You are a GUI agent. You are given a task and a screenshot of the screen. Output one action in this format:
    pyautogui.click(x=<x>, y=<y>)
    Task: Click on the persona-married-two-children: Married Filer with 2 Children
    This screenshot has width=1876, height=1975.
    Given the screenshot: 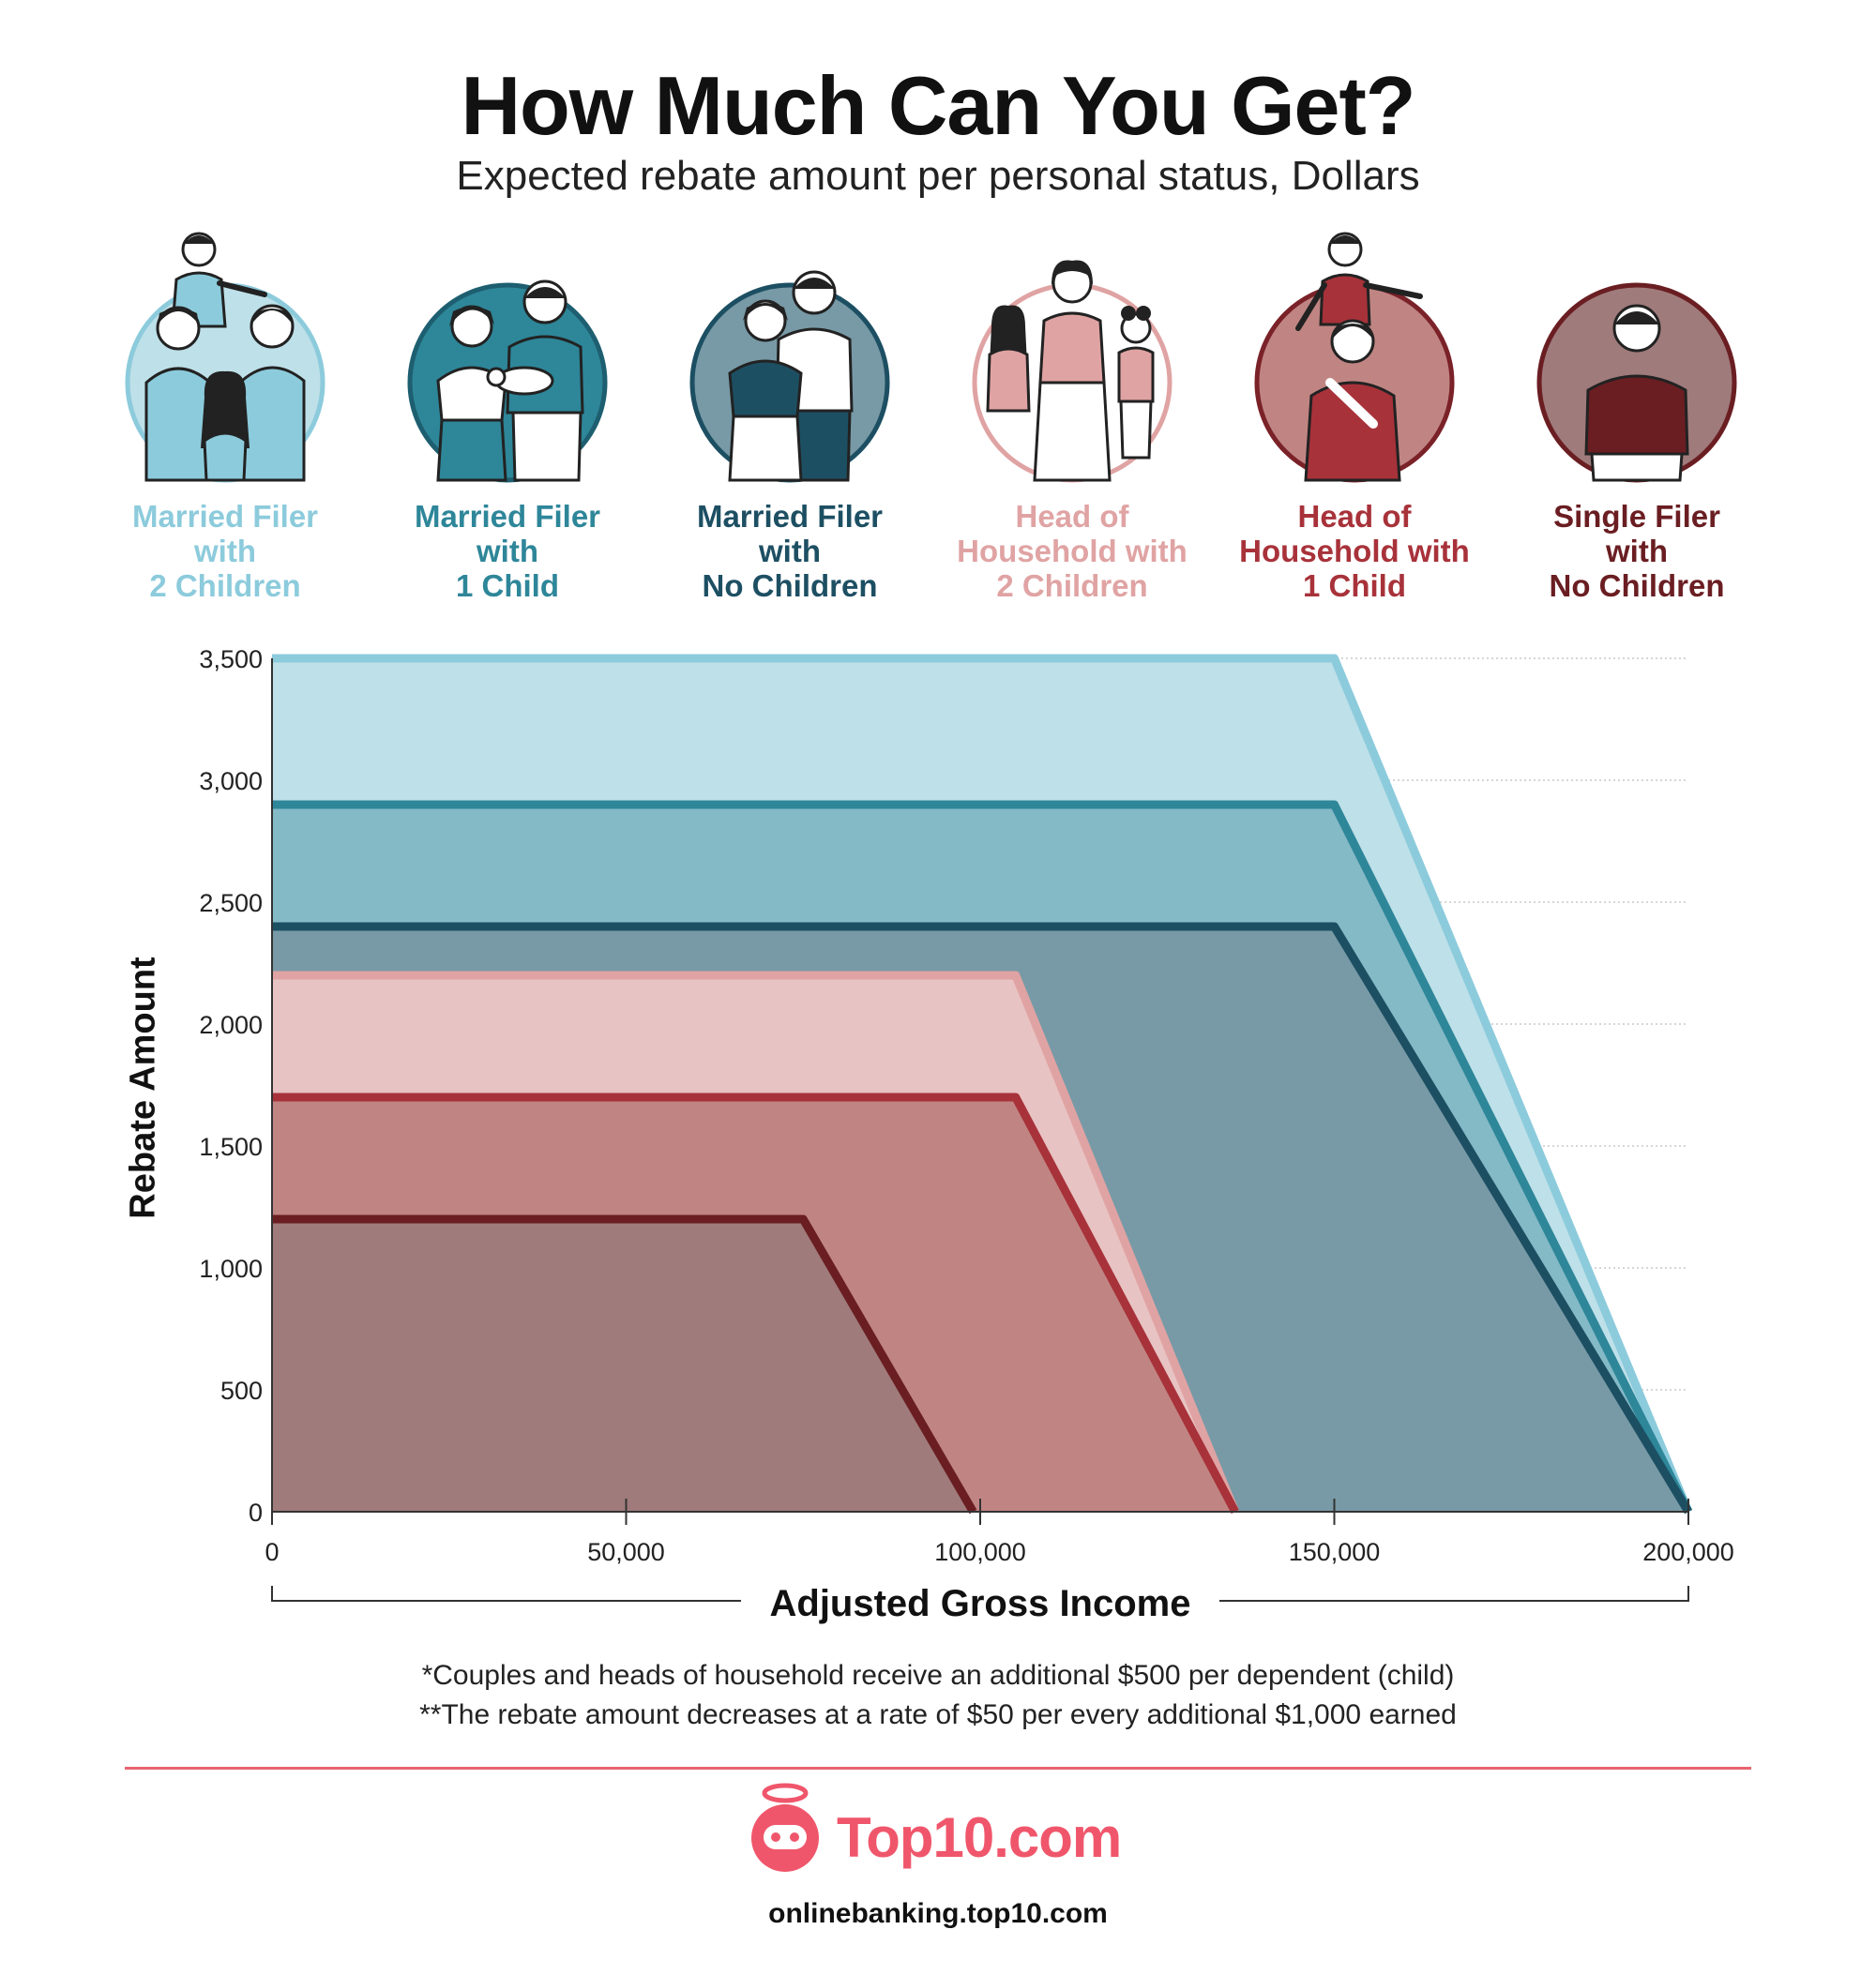 What is the action you would take?
    pyautogui.click(x=225, y=413)
    